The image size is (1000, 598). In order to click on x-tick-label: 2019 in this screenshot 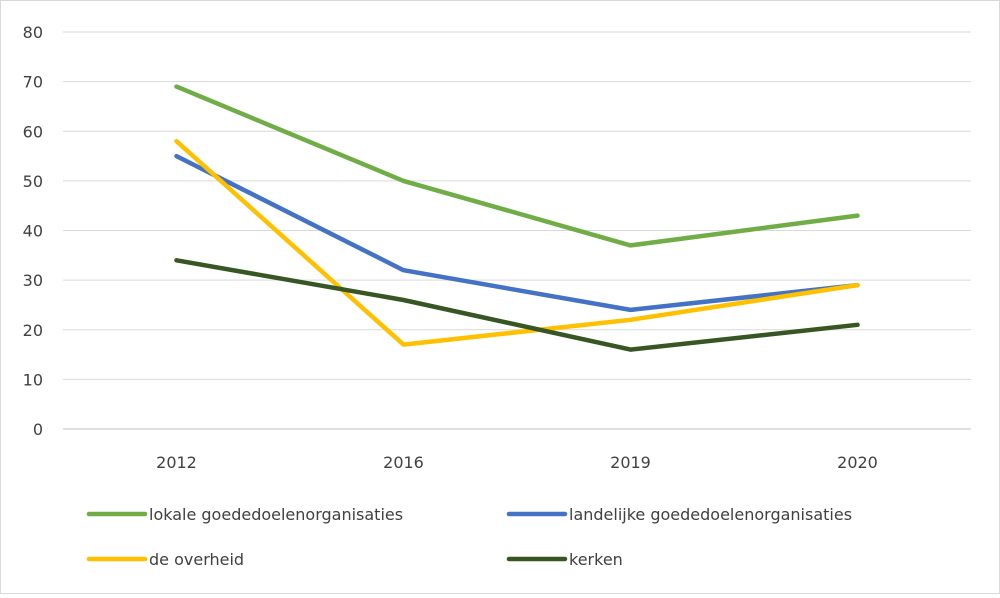, I will do `click(630, 462)`.